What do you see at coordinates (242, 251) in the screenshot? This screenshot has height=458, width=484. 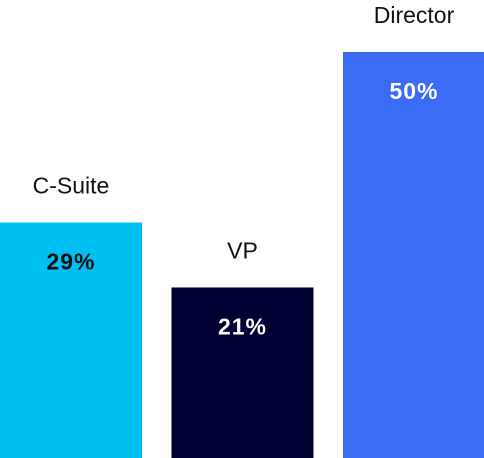 I see `category-label: VP` at bounding box center [242, 251].